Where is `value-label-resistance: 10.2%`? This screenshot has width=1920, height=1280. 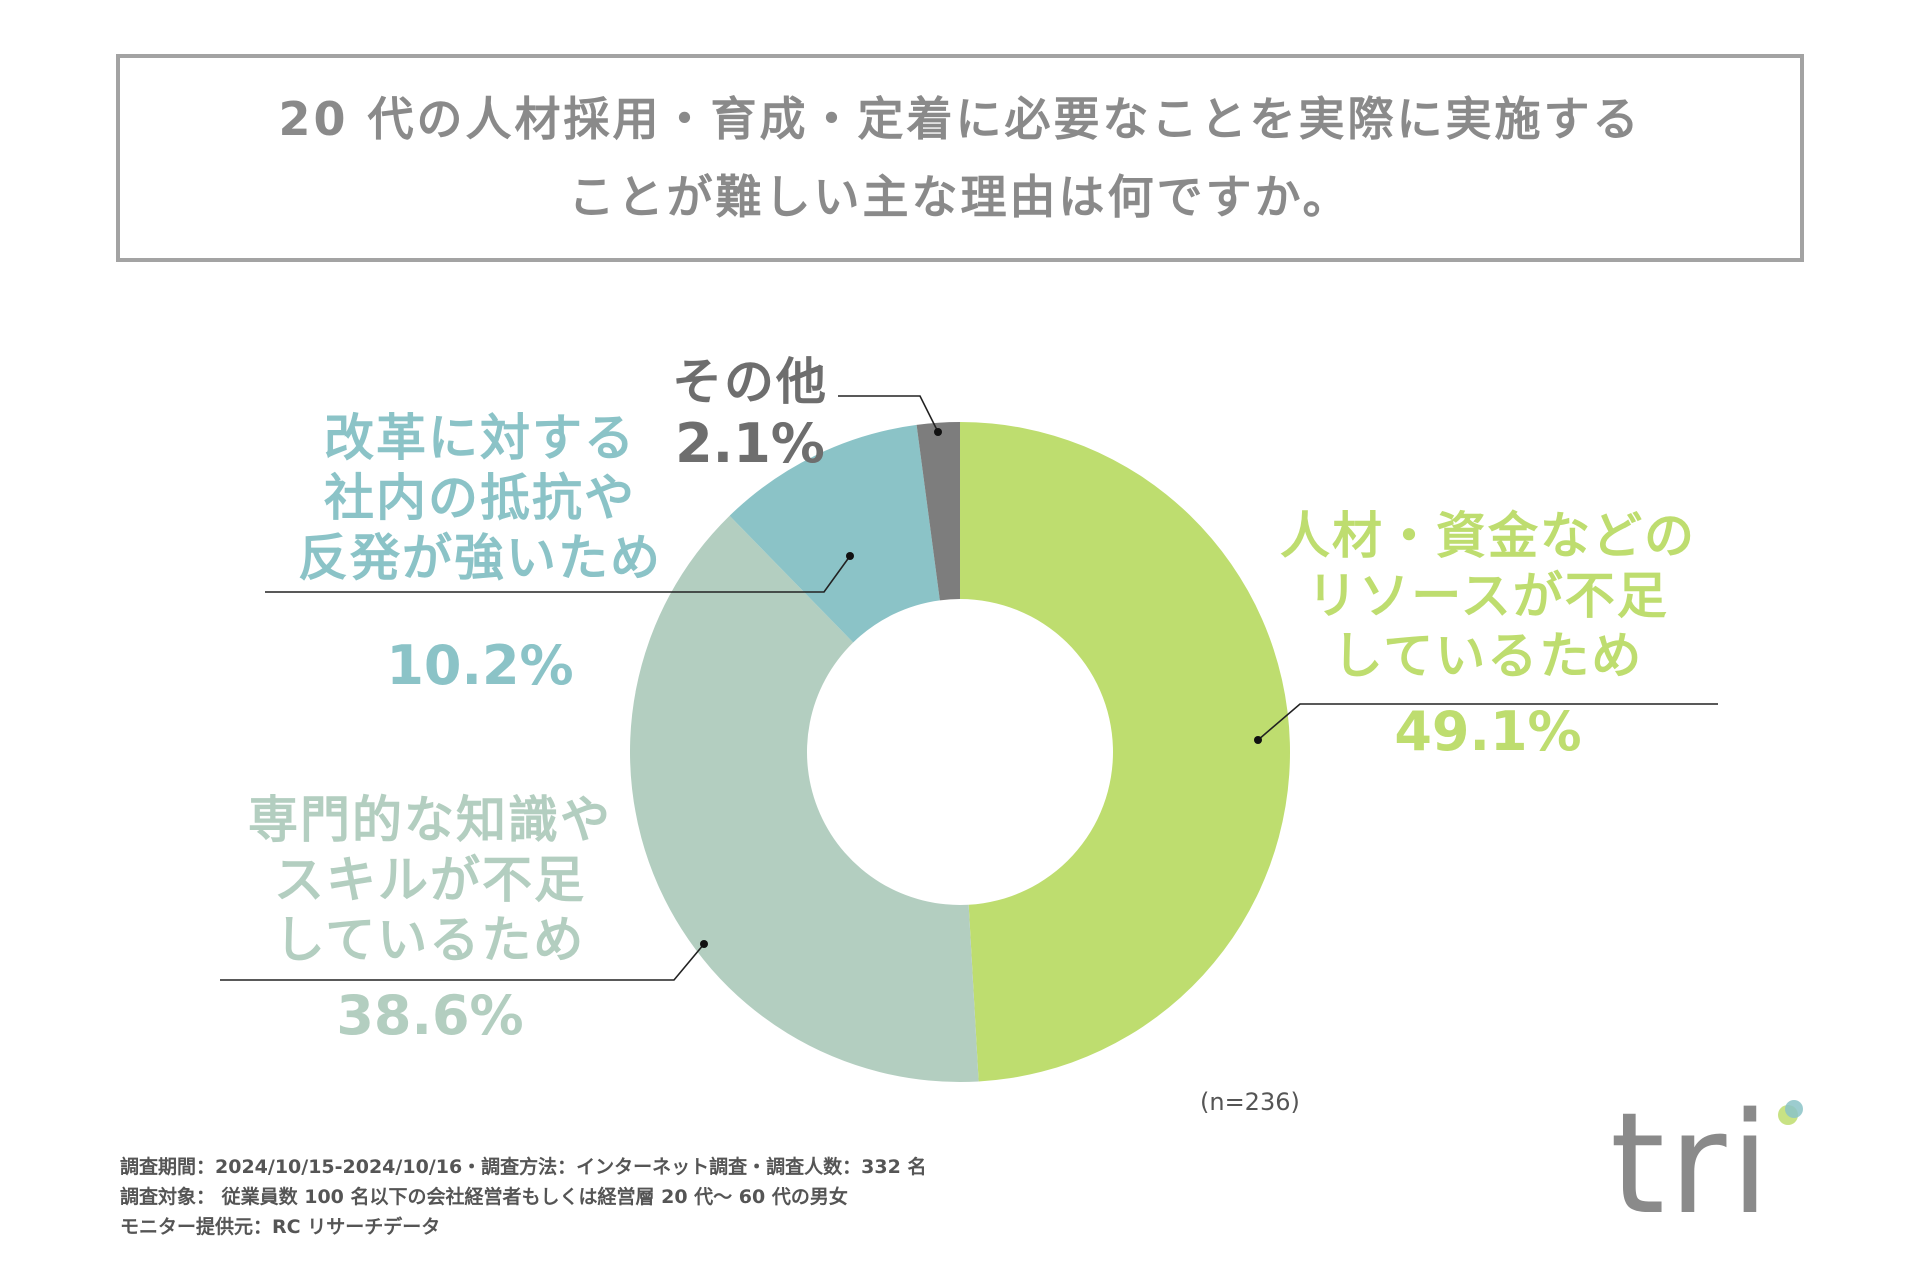 value-label-resistance: 10.2% is located at coordinates (480, 665).